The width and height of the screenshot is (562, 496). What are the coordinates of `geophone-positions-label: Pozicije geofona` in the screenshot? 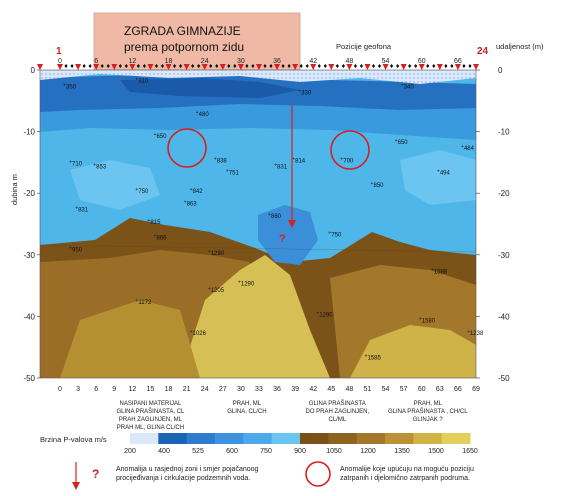 It's located at (364, 46).